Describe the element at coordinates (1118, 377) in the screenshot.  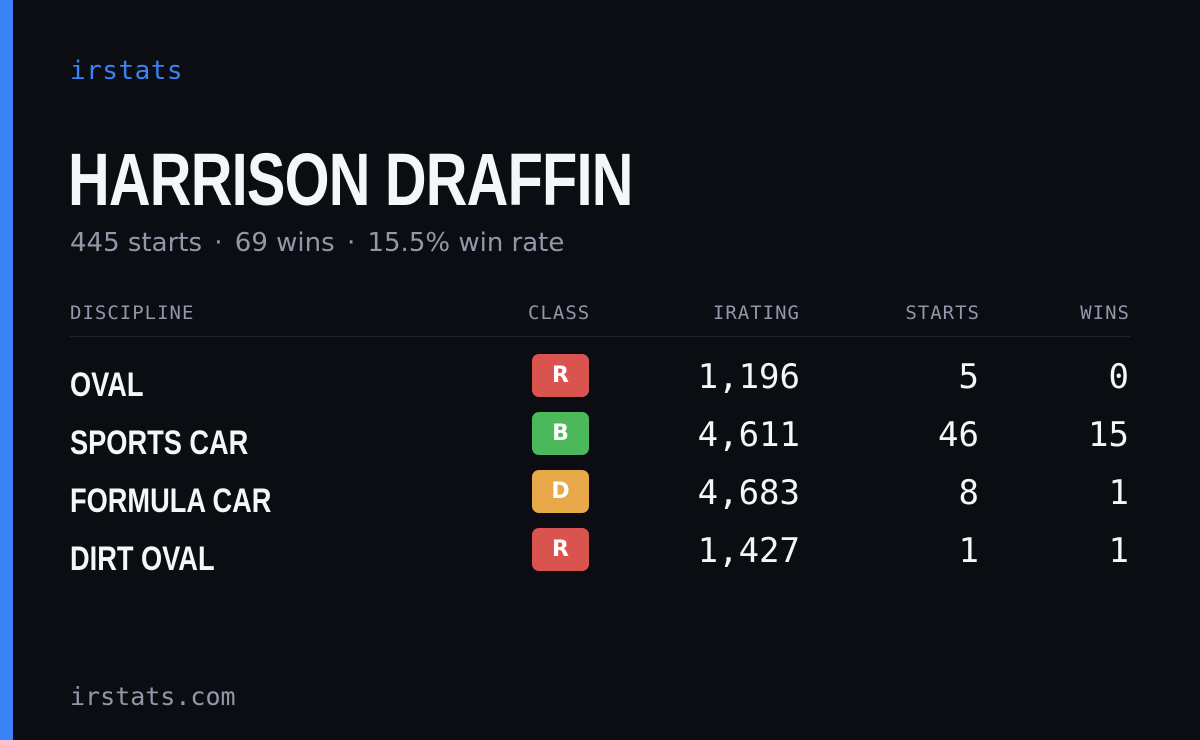
I see `wins-value: 0` at that location.